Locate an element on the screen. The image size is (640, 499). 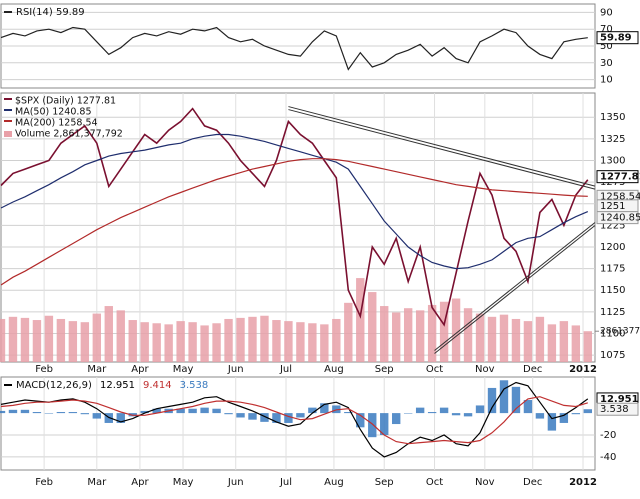
x-tick-label: Nov is located at coordinates (485, 369).